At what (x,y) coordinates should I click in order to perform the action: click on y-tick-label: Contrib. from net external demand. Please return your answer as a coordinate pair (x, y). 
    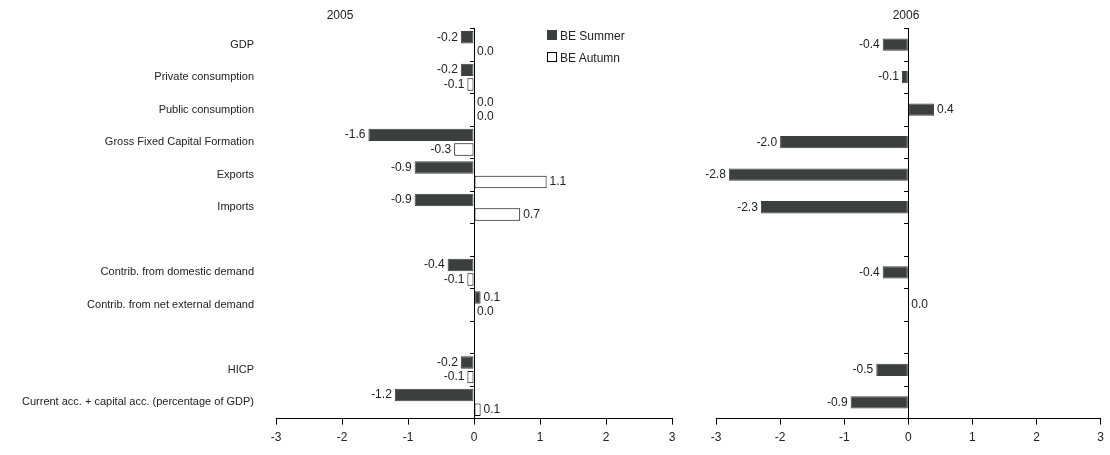
    Looking at the image, I should click on (171, 303).